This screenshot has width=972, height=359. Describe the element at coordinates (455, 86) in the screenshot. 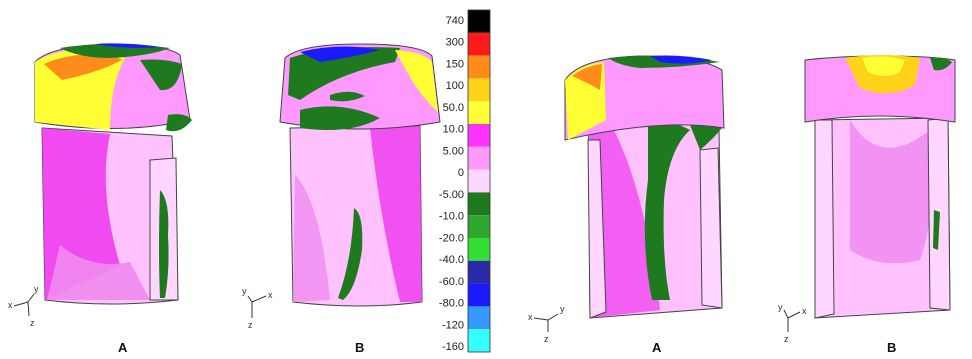

I see `legend-tick-label: 100` at that location.